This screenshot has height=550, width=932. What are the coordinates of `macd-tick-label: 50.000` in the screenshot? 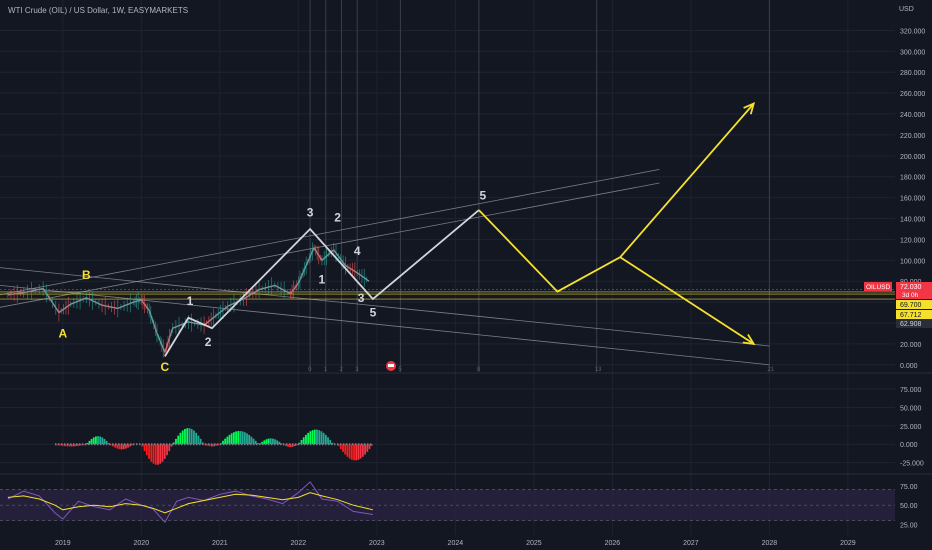 It's located at (911, 408).